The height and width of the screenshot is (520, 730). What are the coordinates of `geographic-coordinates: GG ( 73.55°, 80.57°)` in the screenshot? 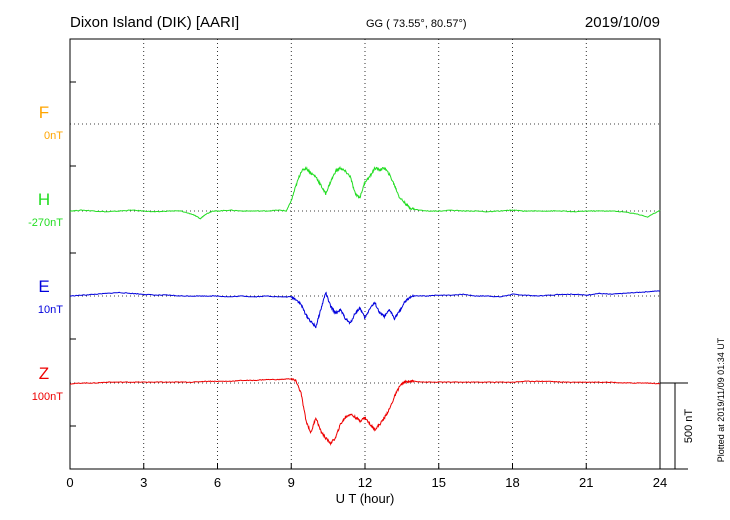 It's located at (416, 24).